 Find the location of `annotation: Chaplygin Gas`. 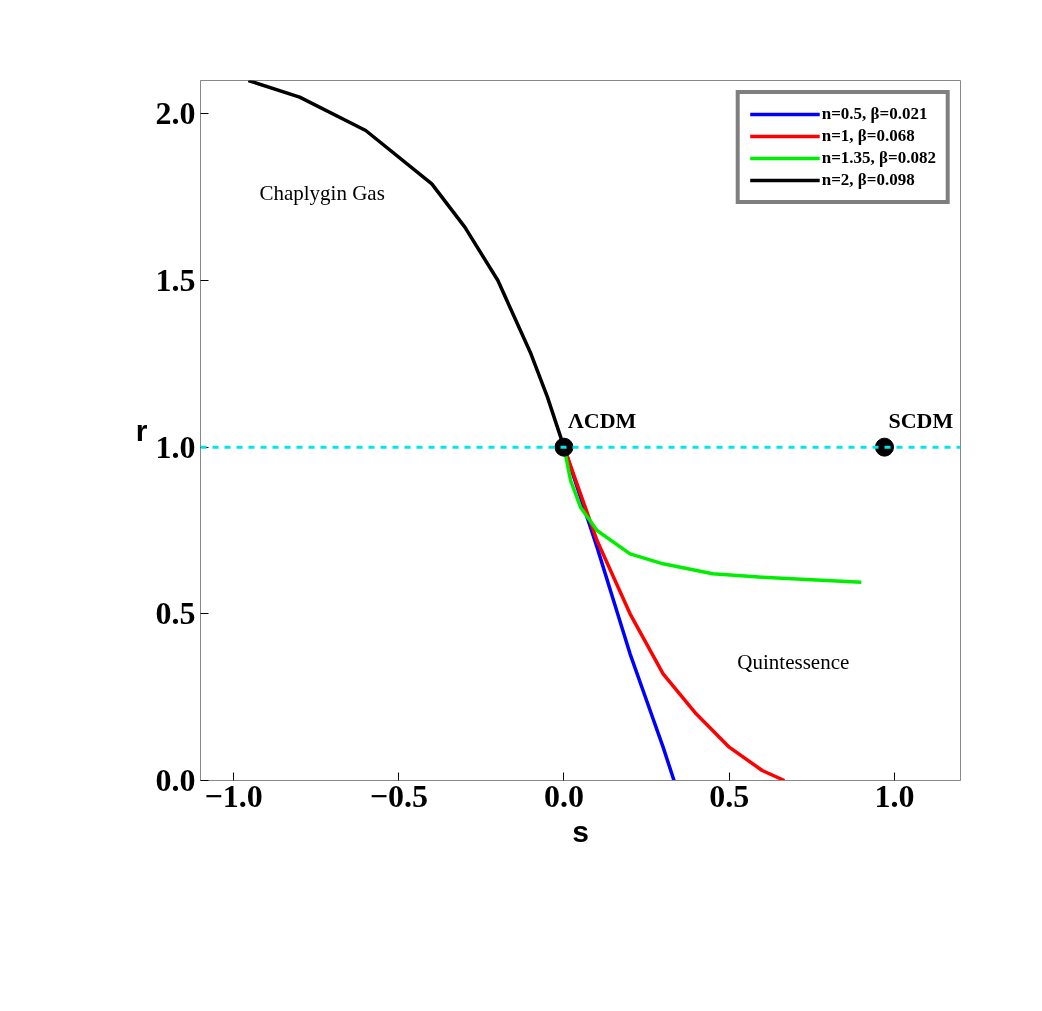

annotation: Chaplygin Gas is located at coordinates (322, 192).